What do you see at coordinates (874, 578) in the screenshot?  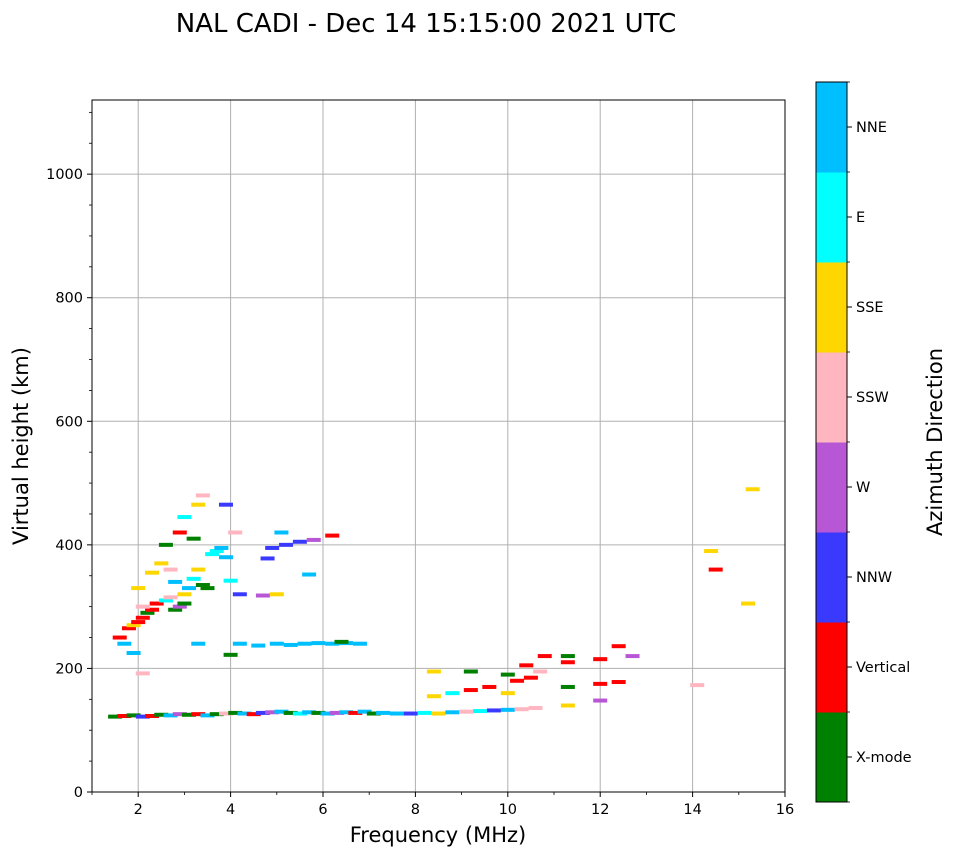 I see `colorbar-tick-label: NNW` at bounding box center [874, 578].